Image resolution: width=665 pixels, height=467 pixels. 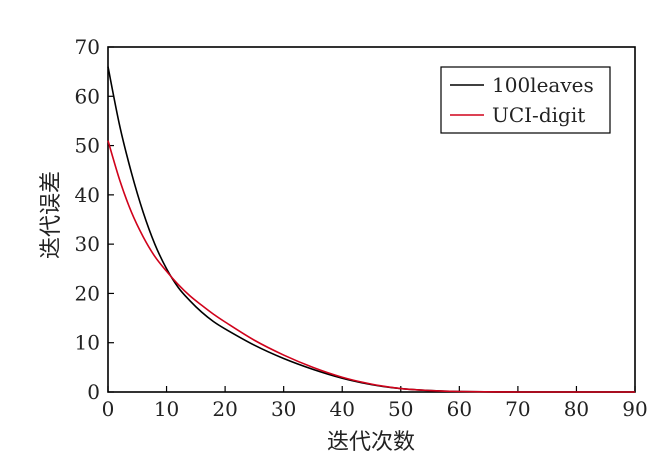 What do you see at coordinates (634, 409) in the screenshot?
I see `x-tick-label: 90` at bounding box center [634, 409].